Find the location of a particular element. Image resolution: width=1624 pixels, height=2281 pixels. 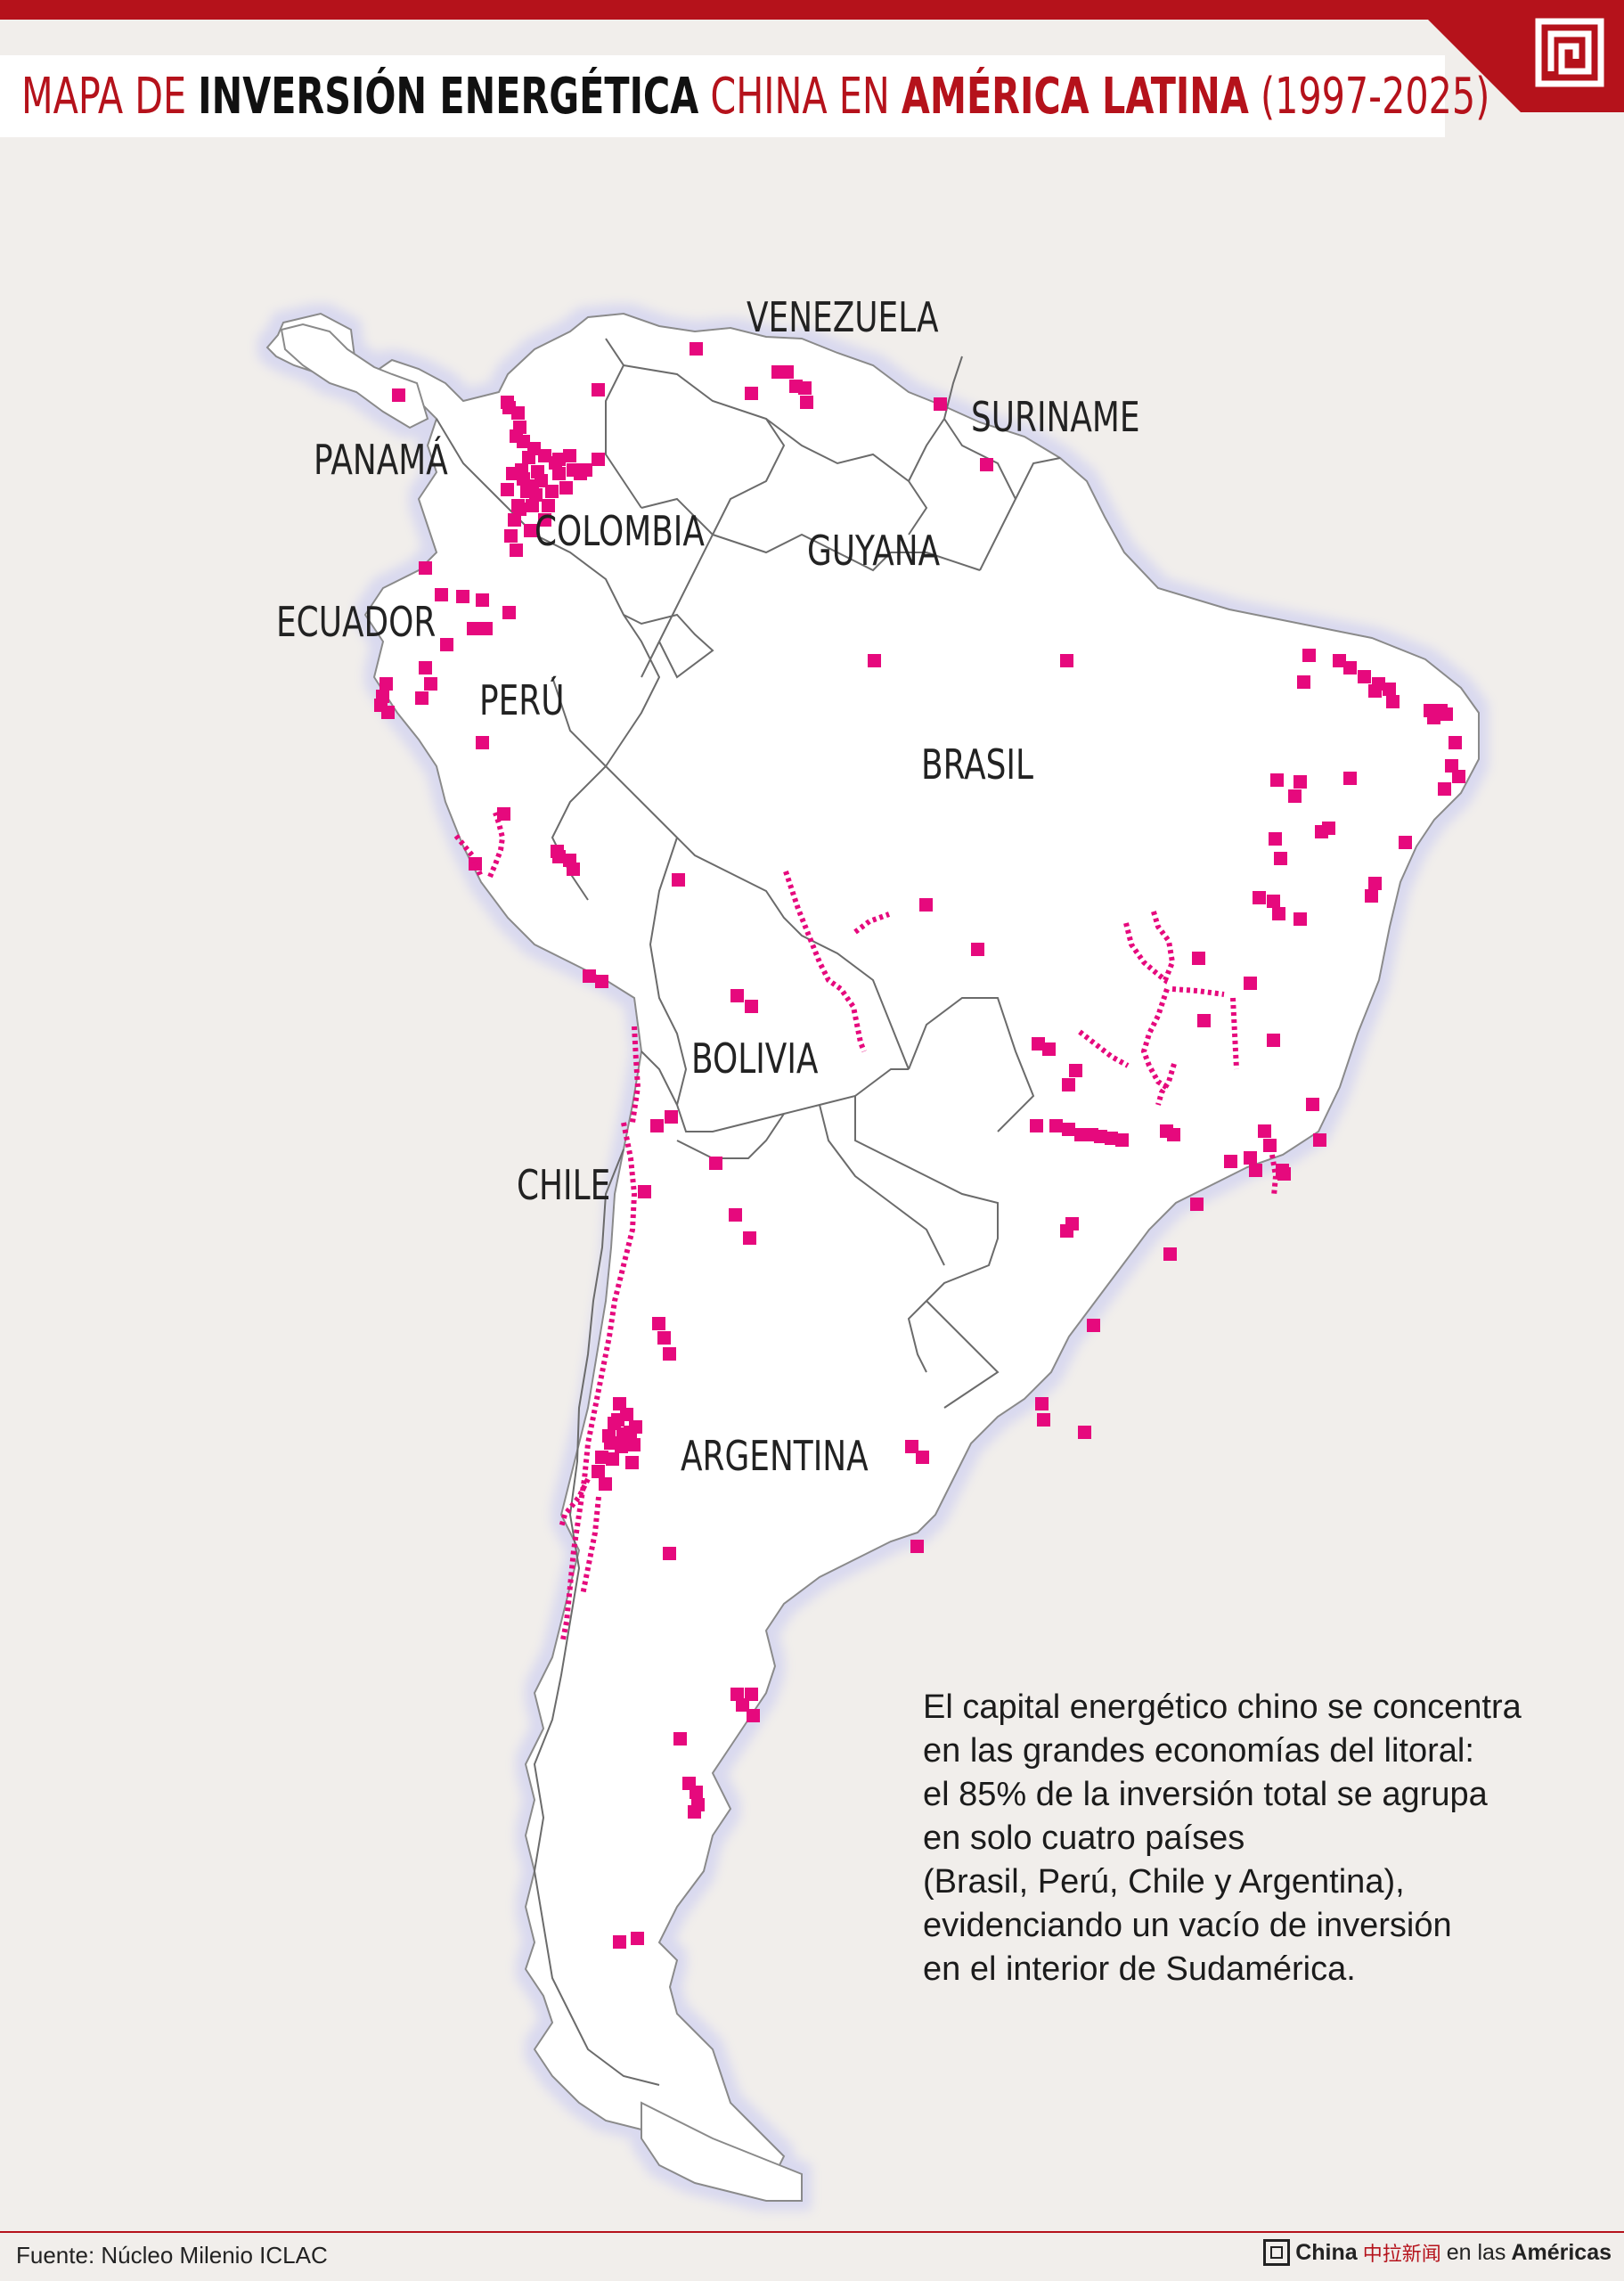

label-ecuador: ECUADOR is located at coordinates (356, 623).